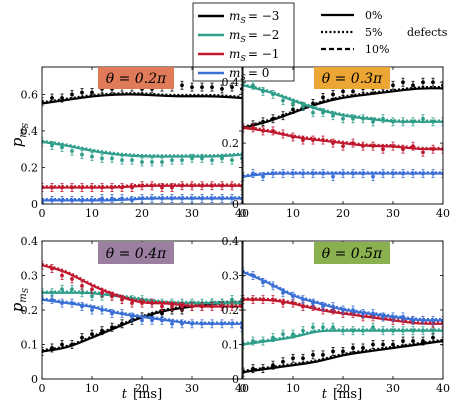 The width and height of the screenshot is (463, 405). I want to click on legend-series: mS = −3mS = −2mS = −1mS = 0, so click(243, 42).